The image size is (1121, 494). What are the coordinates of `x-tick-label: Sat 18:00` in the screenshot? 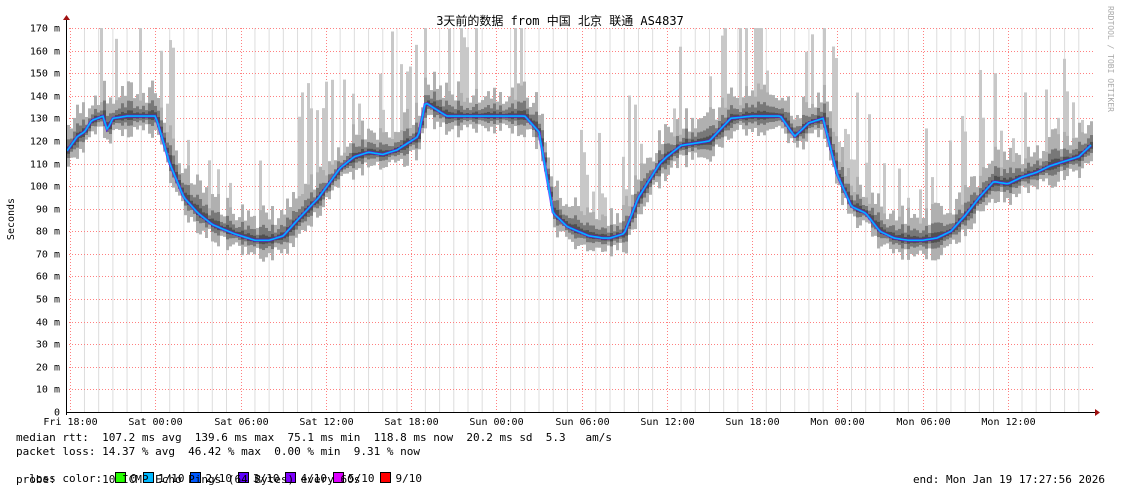 It's located at (411, 422).